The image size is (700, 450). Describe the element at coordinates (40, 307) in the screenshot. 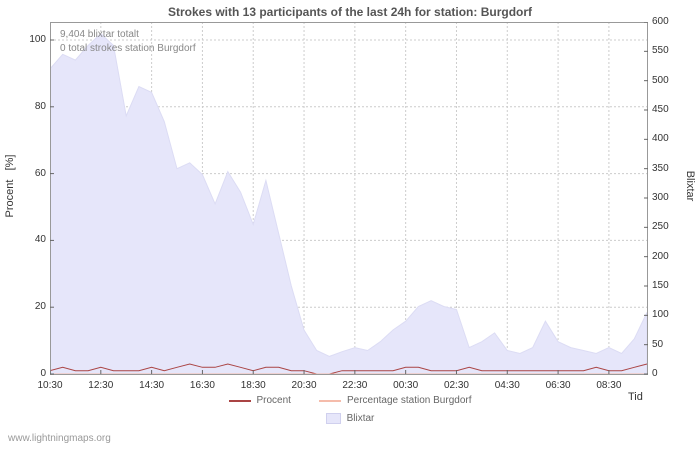

I see `y-left-tick-label: 20` at that location.